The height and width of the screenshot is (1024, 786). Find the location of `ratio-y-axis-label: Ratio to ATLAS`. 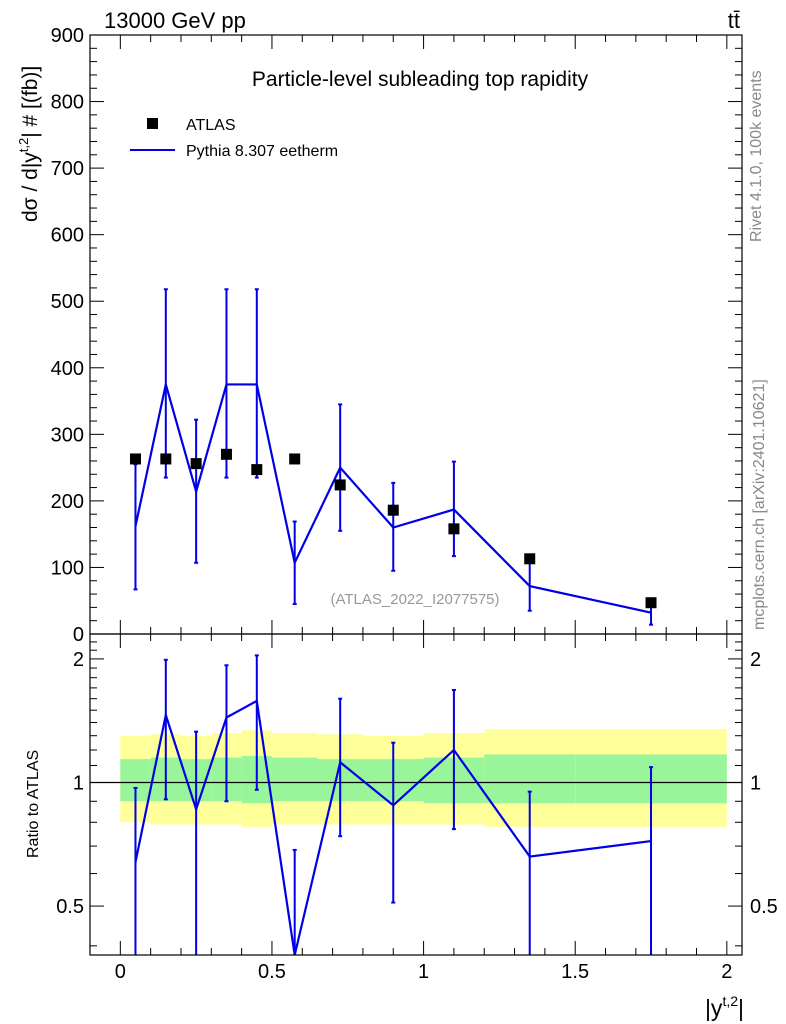

ratio-y-axis-label: Ratio to ATLAS is located at coordinates (33, 804).